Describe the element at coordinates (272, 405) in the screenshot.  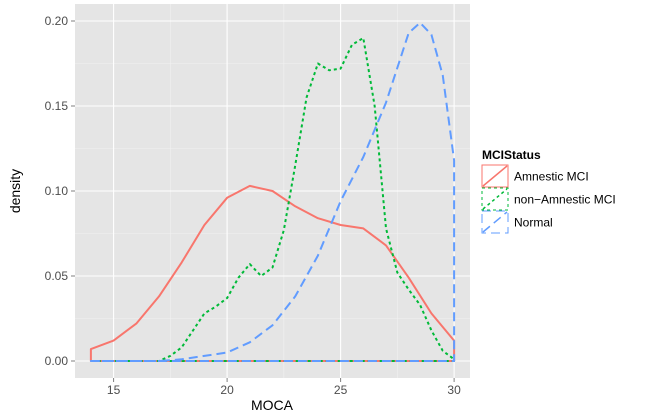
I see `x-axis-title: MOCA` at that location.